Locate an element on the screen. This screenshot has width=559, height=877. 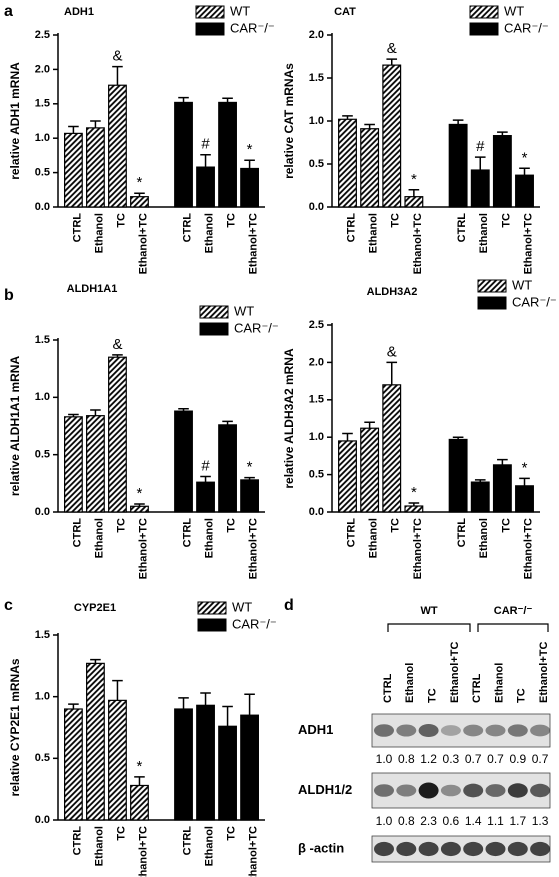
blot-group-label: CAR⁻/⁻ is located at coordinates (513, 611).